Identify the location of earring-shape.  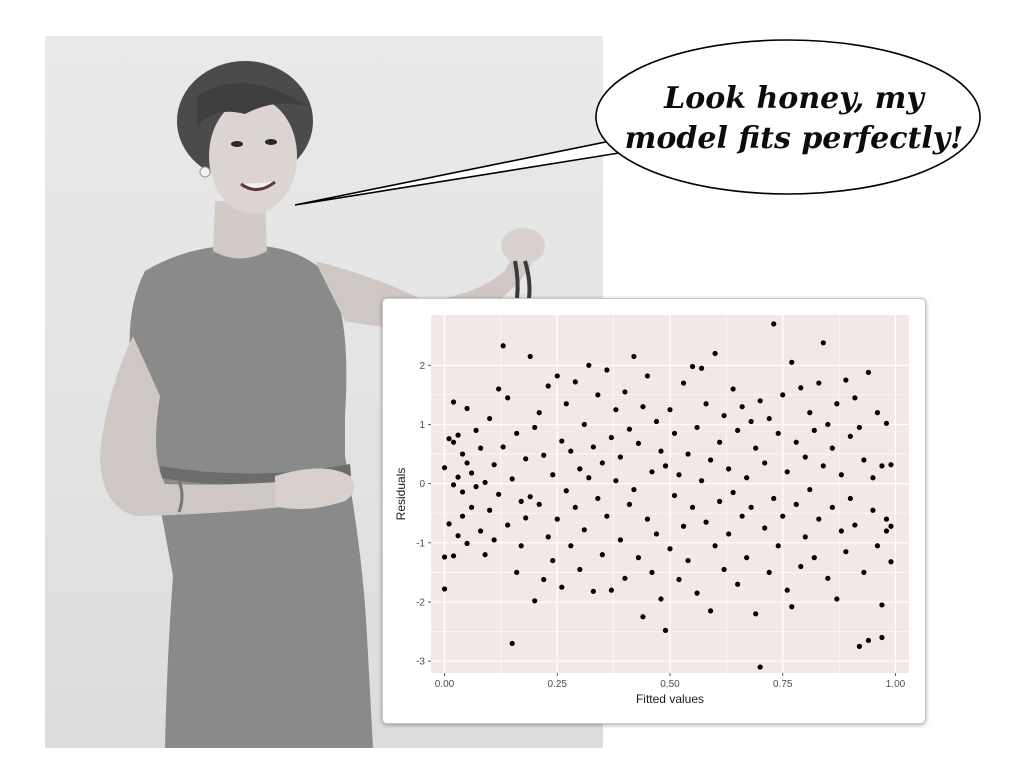
(205, 172).